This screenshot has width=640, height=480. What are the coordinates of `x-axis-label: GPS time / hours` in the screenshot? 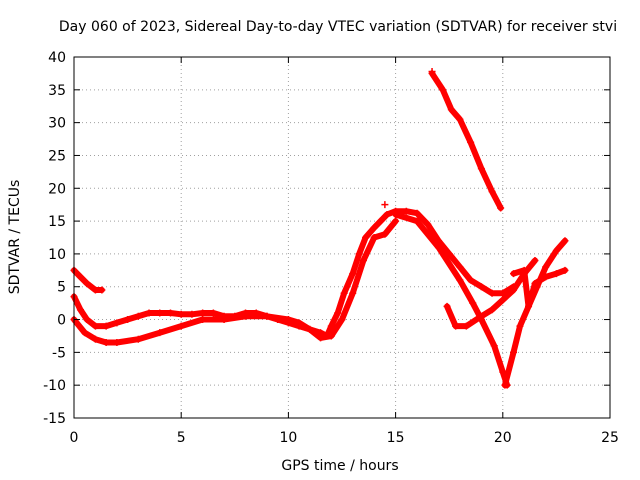 It's located at (339, 466).